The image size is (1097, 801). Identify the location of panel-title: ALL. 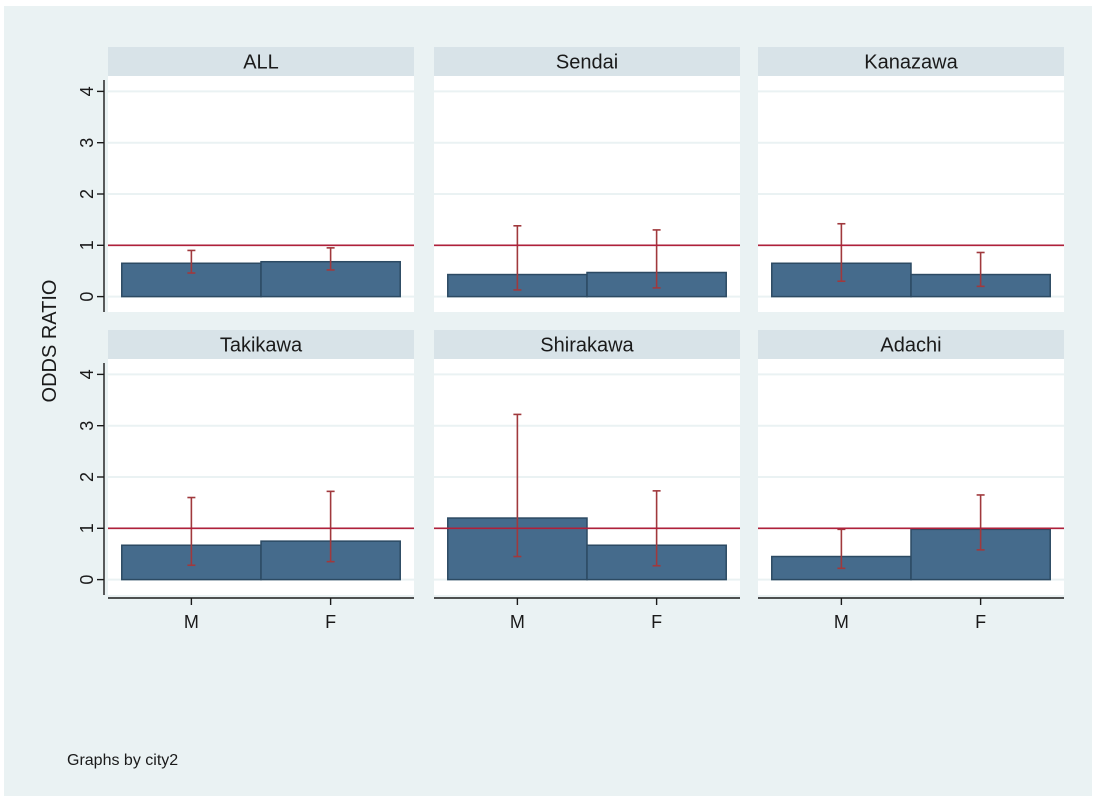
(261, 63).